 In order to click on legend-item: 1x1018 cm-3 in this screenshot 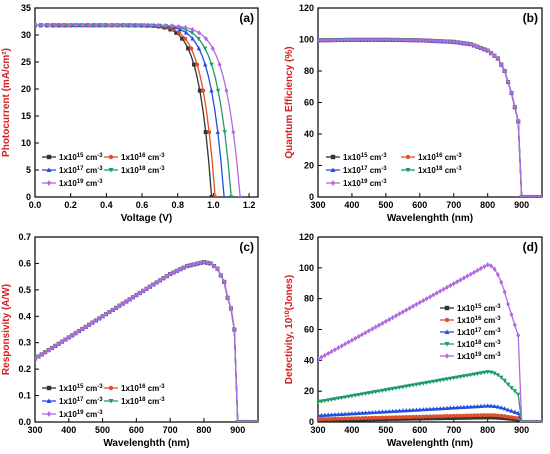, I will do `click(431, 170)`.